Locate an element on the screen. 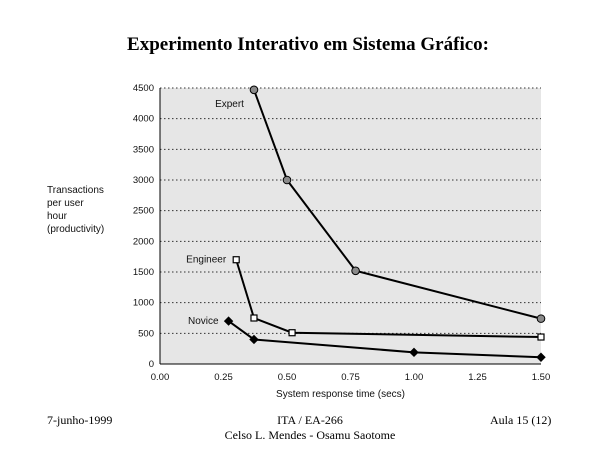 The image size is (600, 450). series-label-novice: Novice is located at coordinates (203, 321).